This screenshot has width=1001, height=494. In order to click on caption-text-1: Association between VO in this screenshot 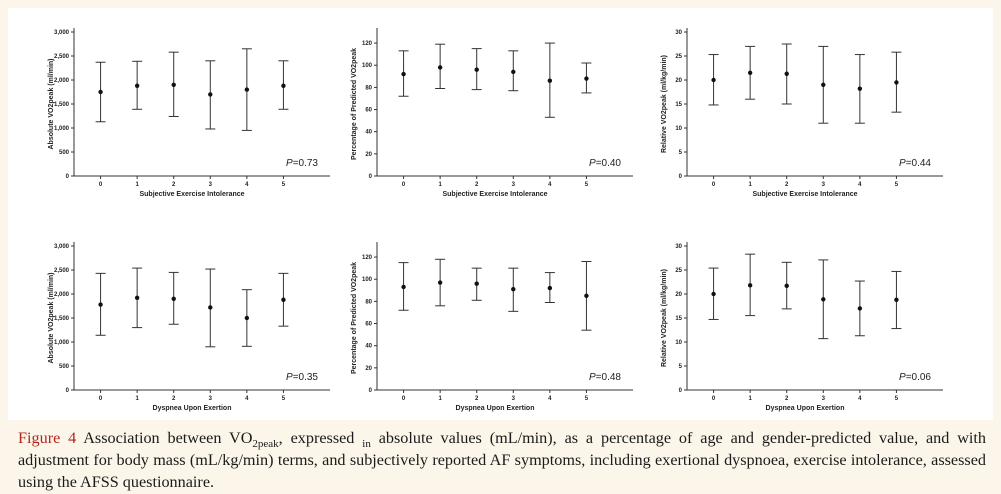, I will do `click(164, 438)`.